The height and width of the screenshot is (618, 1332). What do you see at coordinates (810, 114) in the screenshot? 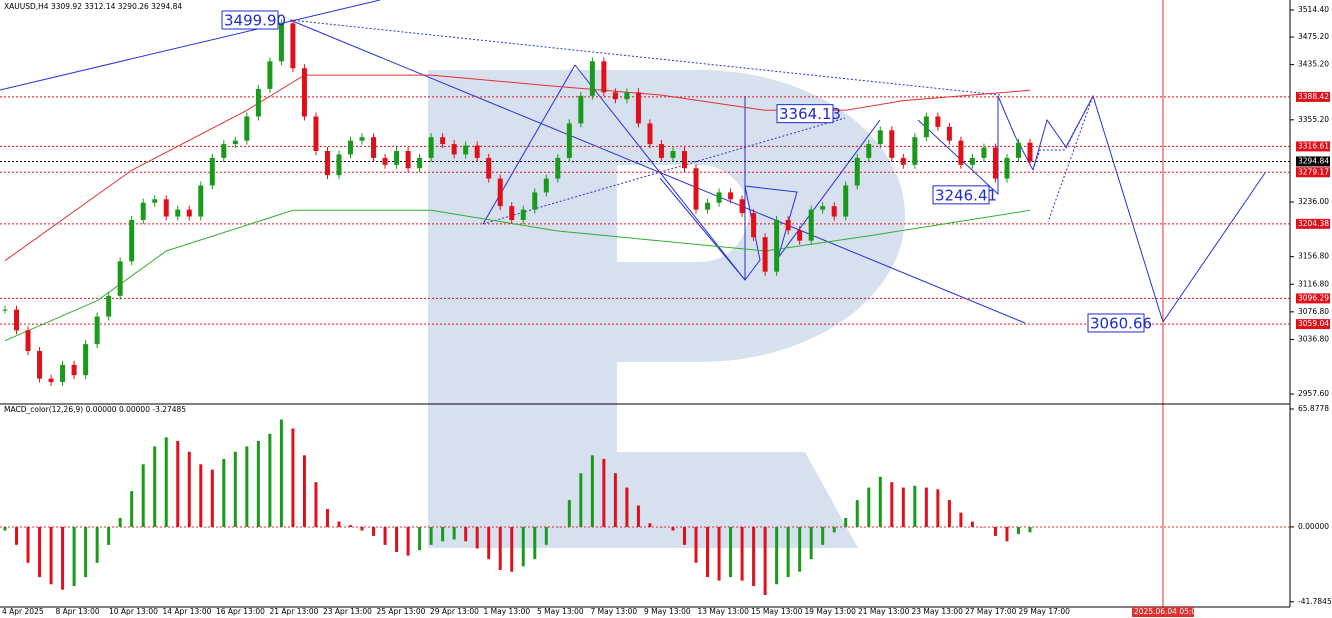
I see `annotation: 3364.13` at bounding box center [810, 114].